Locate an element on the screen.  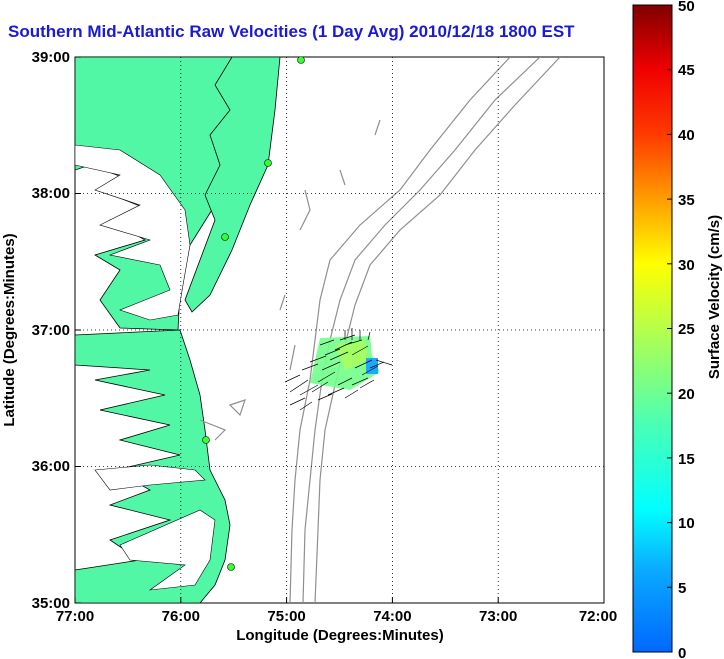
colorbar-tick-label: 45 is located at coordinates (686, 70).